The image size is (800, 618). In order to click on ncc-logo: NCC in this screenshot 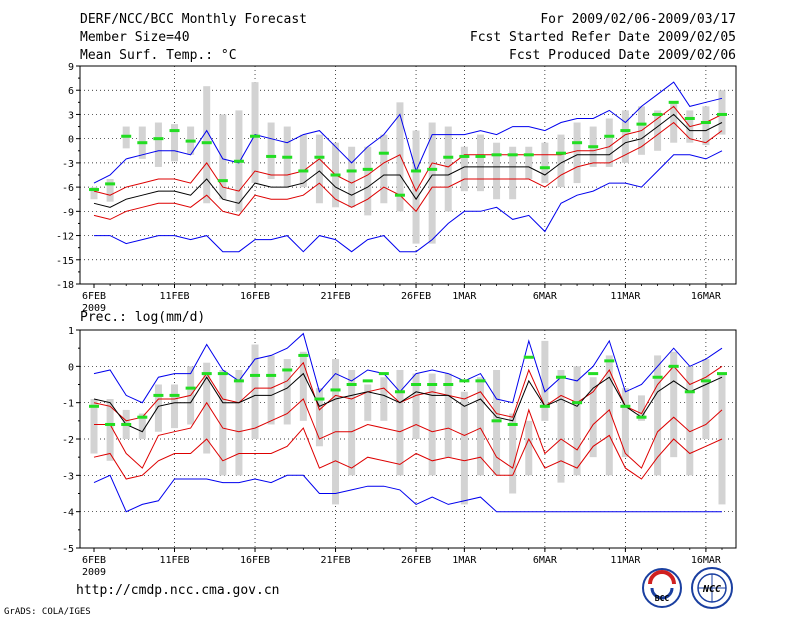, I will do `click(712, 588)`.